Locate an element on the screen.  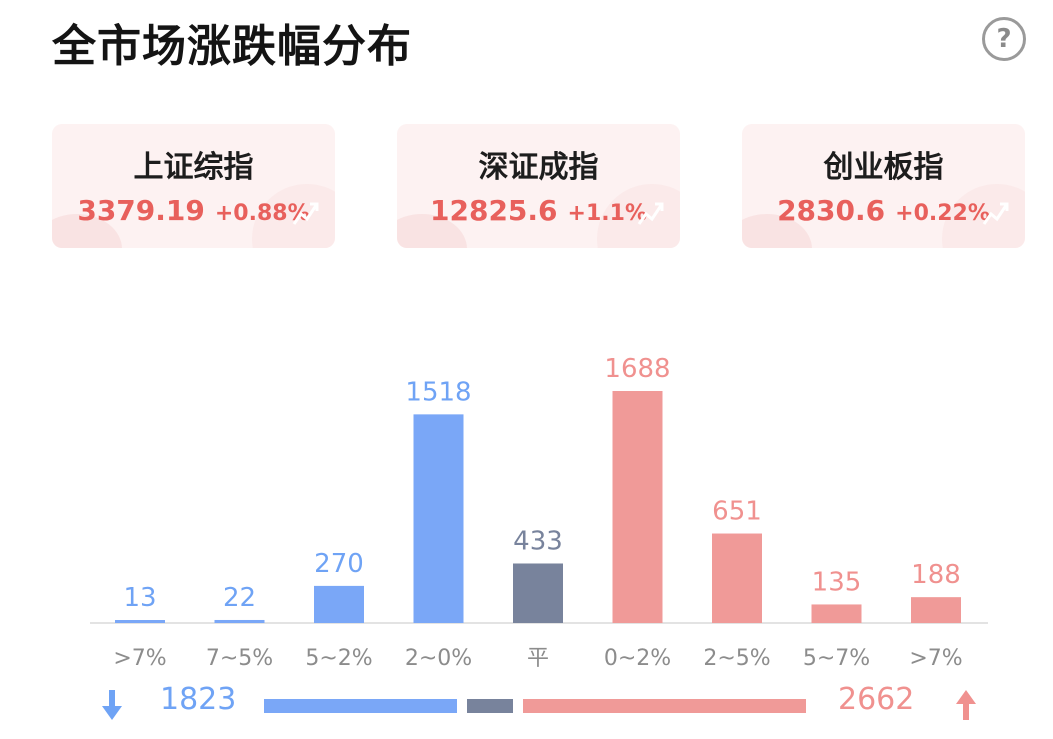
up-ratio-bar is located at coordinates (664, 706).